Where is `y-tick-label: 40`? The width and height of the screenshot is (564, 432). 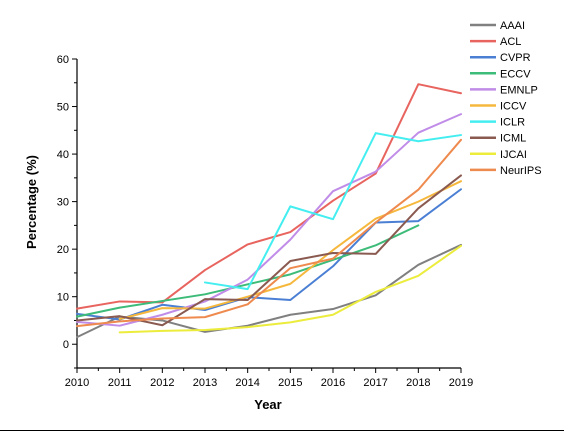
y-tick-label: 40 is located at coordinates (63, 155).